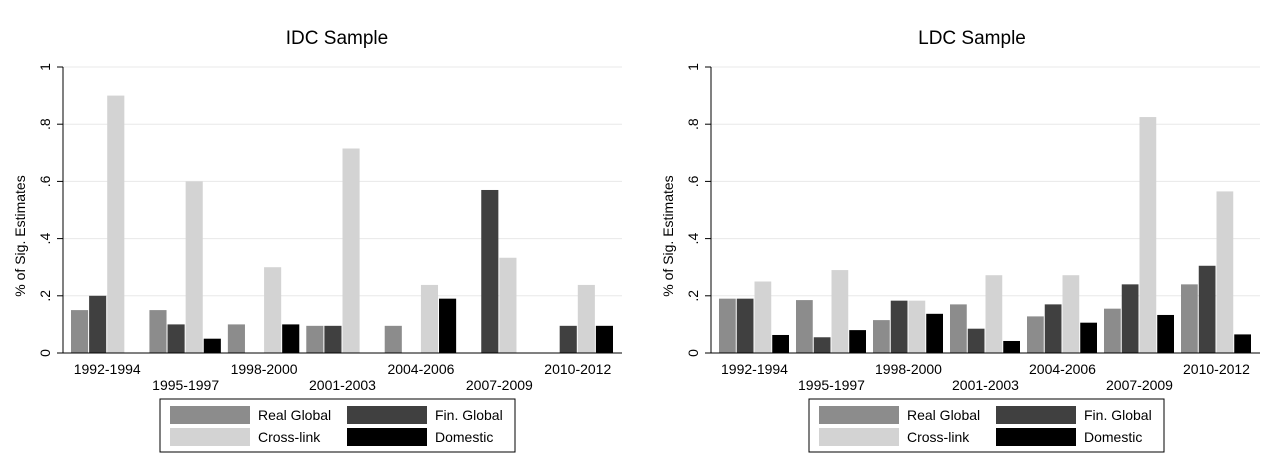 The width and height of the screenshot is (1272, 453). What do you see at coordinates (972, 38) in the screenshot?
I see `chart-title: LDC Sample` at bounding box center [972, 38].